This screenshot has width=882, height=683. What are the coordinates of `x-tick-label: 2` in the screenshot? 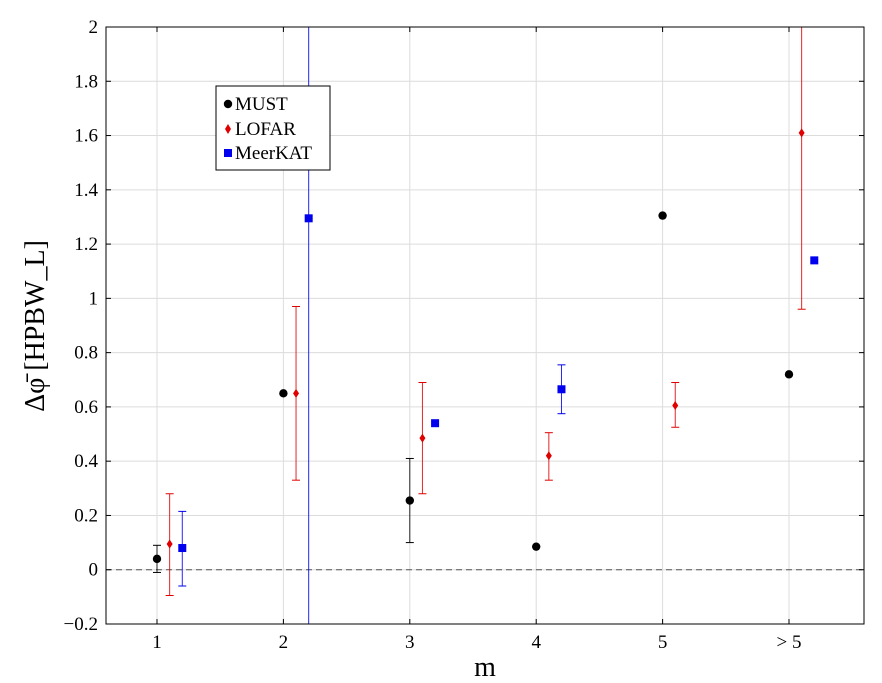 It's located at (284, 642).